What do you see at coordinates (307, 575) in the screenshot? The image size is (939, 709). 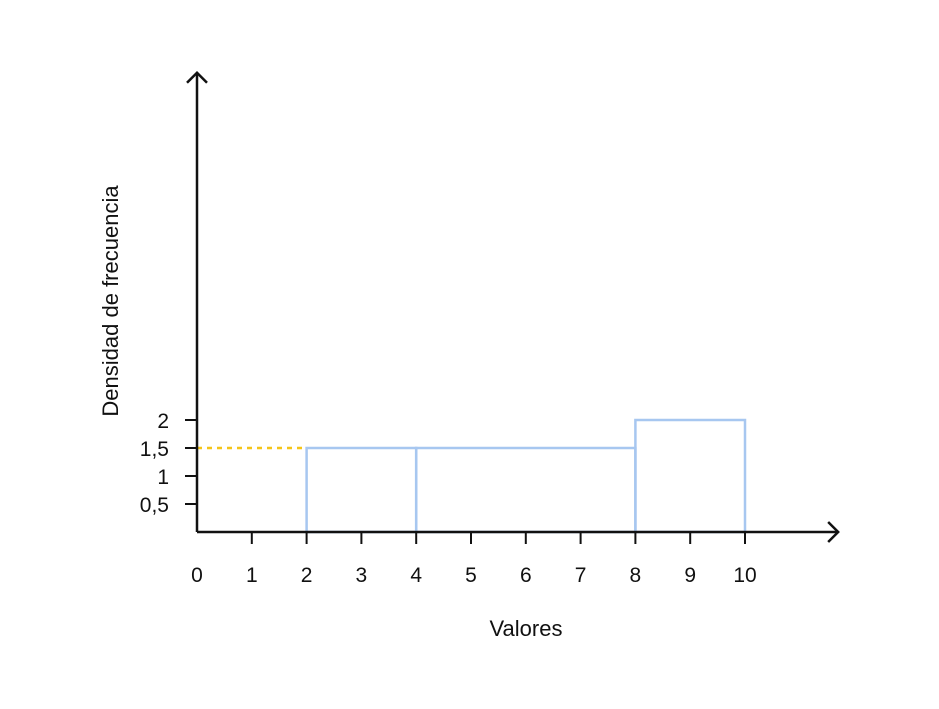 I see `x-tick-label: 2` at bounding box center [307, 575].